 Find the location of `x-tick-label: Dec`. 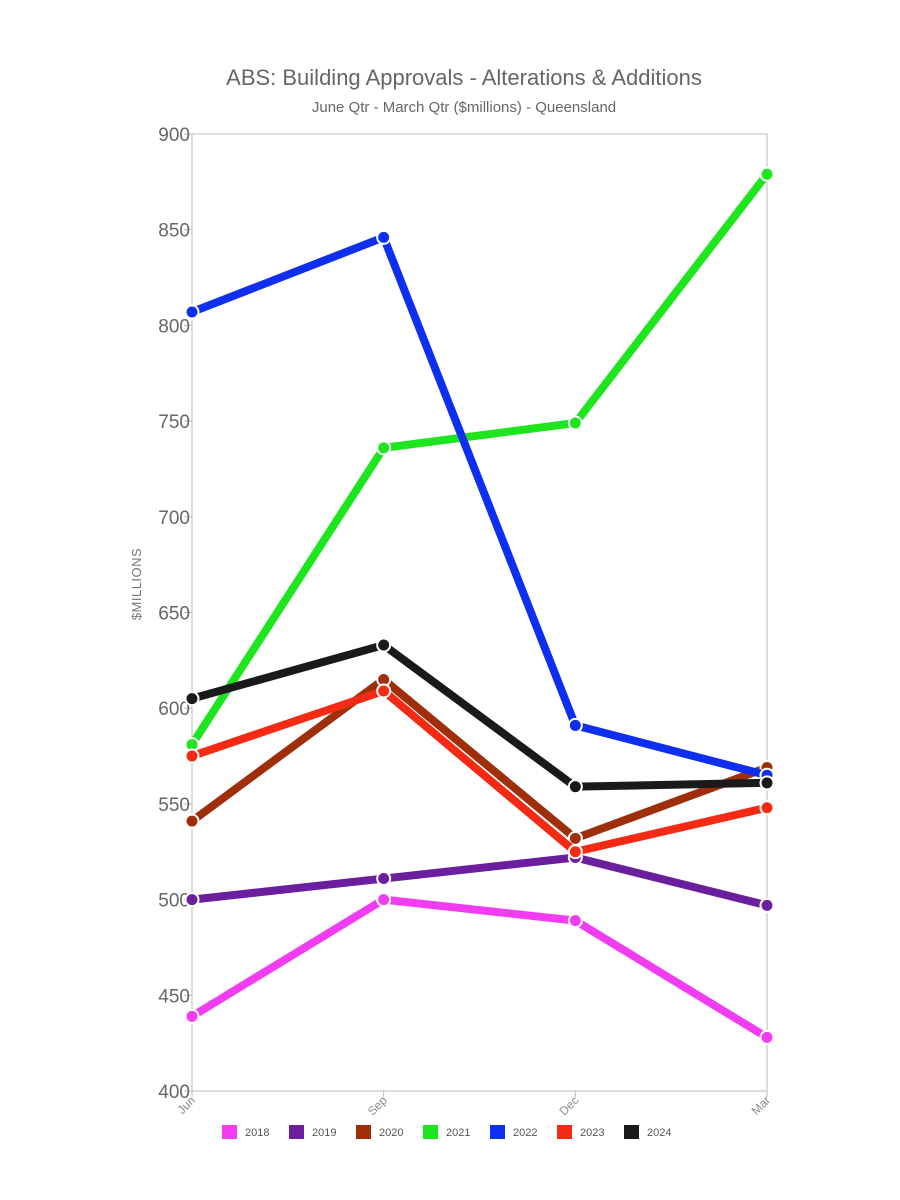

x-tick-label: Dec is located at coordinates (568, 1105).